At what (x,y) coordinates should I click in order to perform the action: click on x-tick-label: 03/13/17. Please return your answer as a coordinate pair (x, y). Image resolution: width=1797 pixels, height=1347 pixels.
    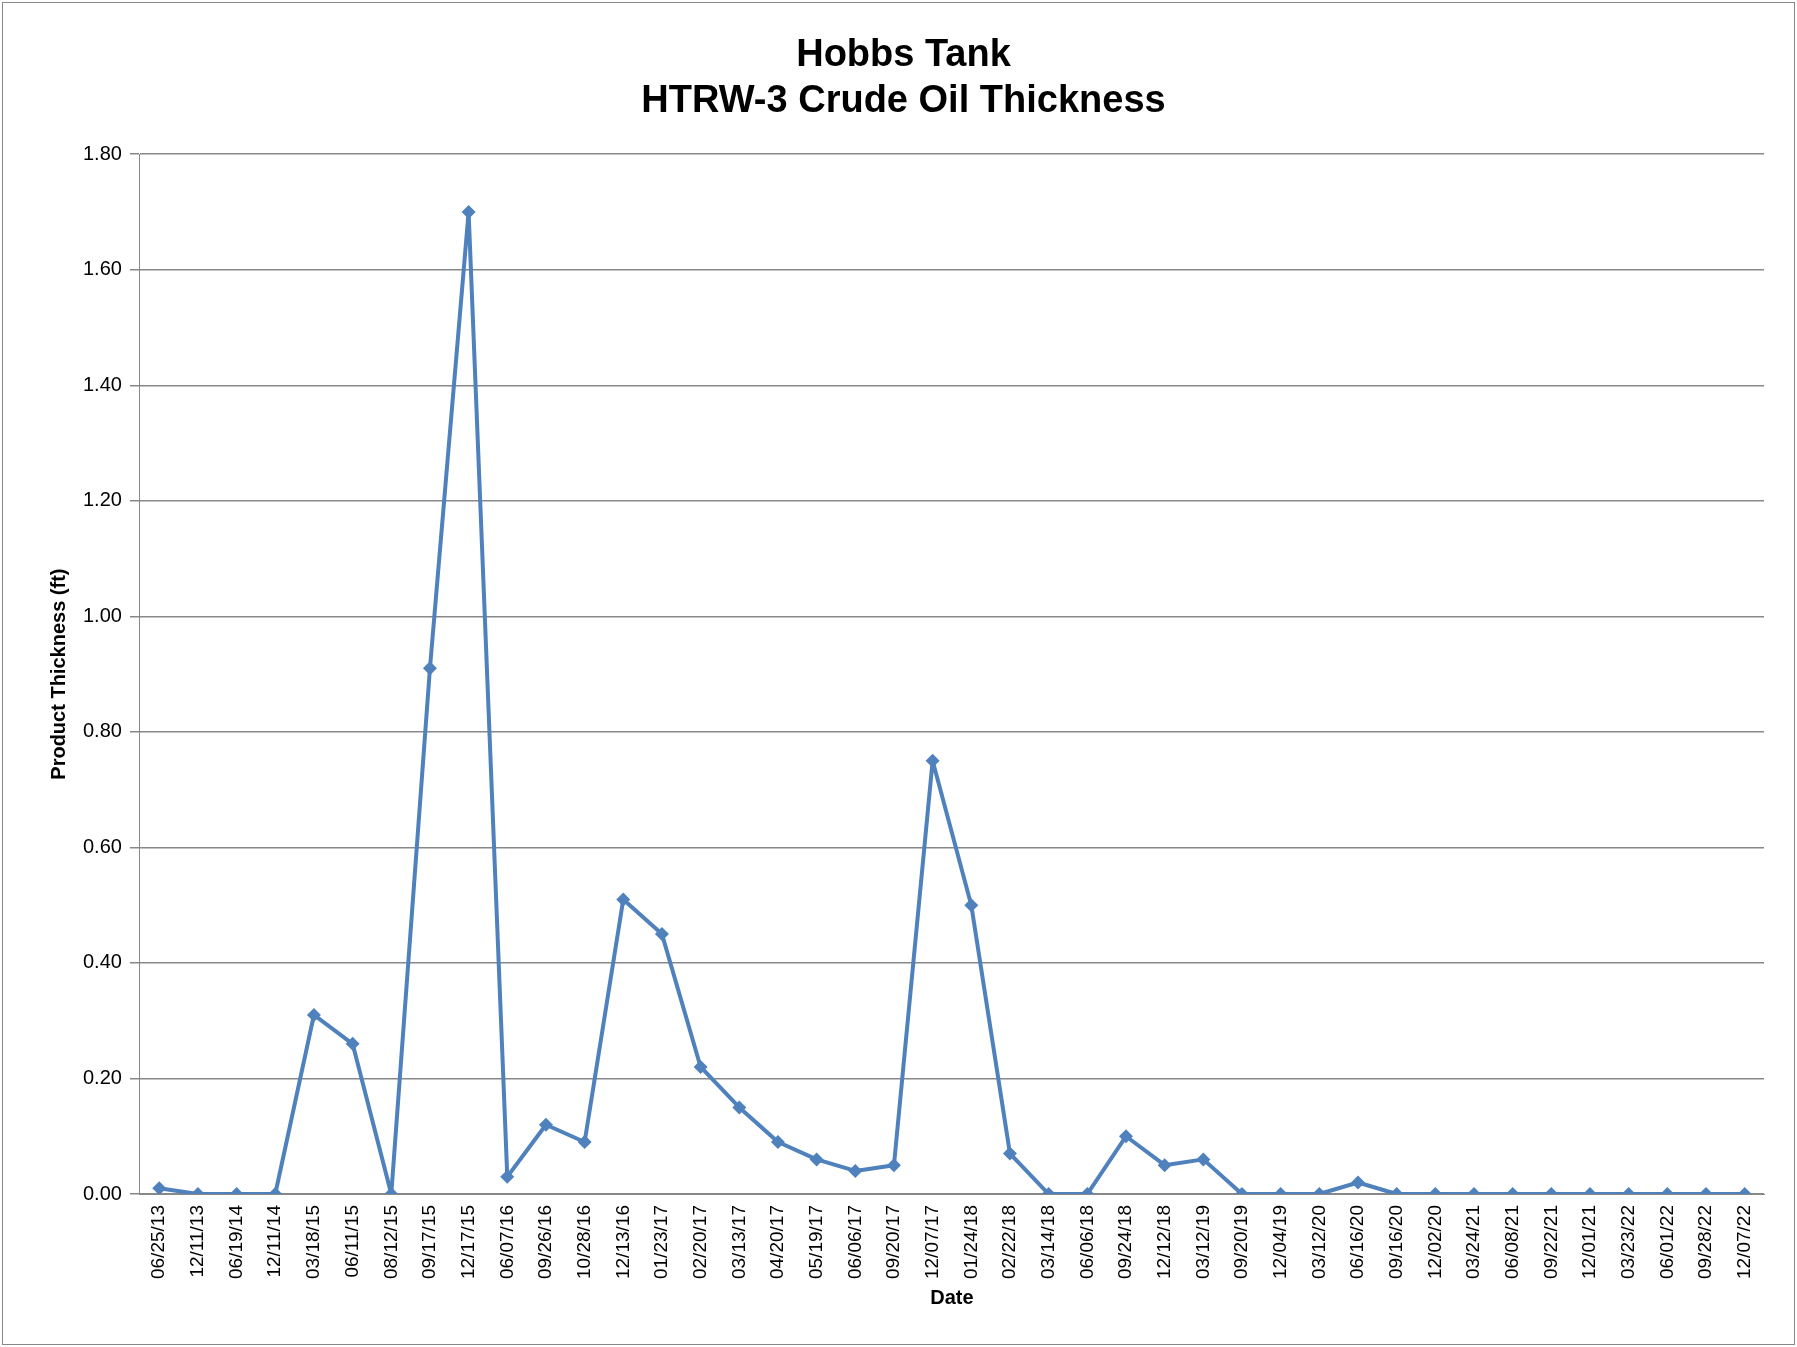
    Looking at the image, I should click on (738, 1242).